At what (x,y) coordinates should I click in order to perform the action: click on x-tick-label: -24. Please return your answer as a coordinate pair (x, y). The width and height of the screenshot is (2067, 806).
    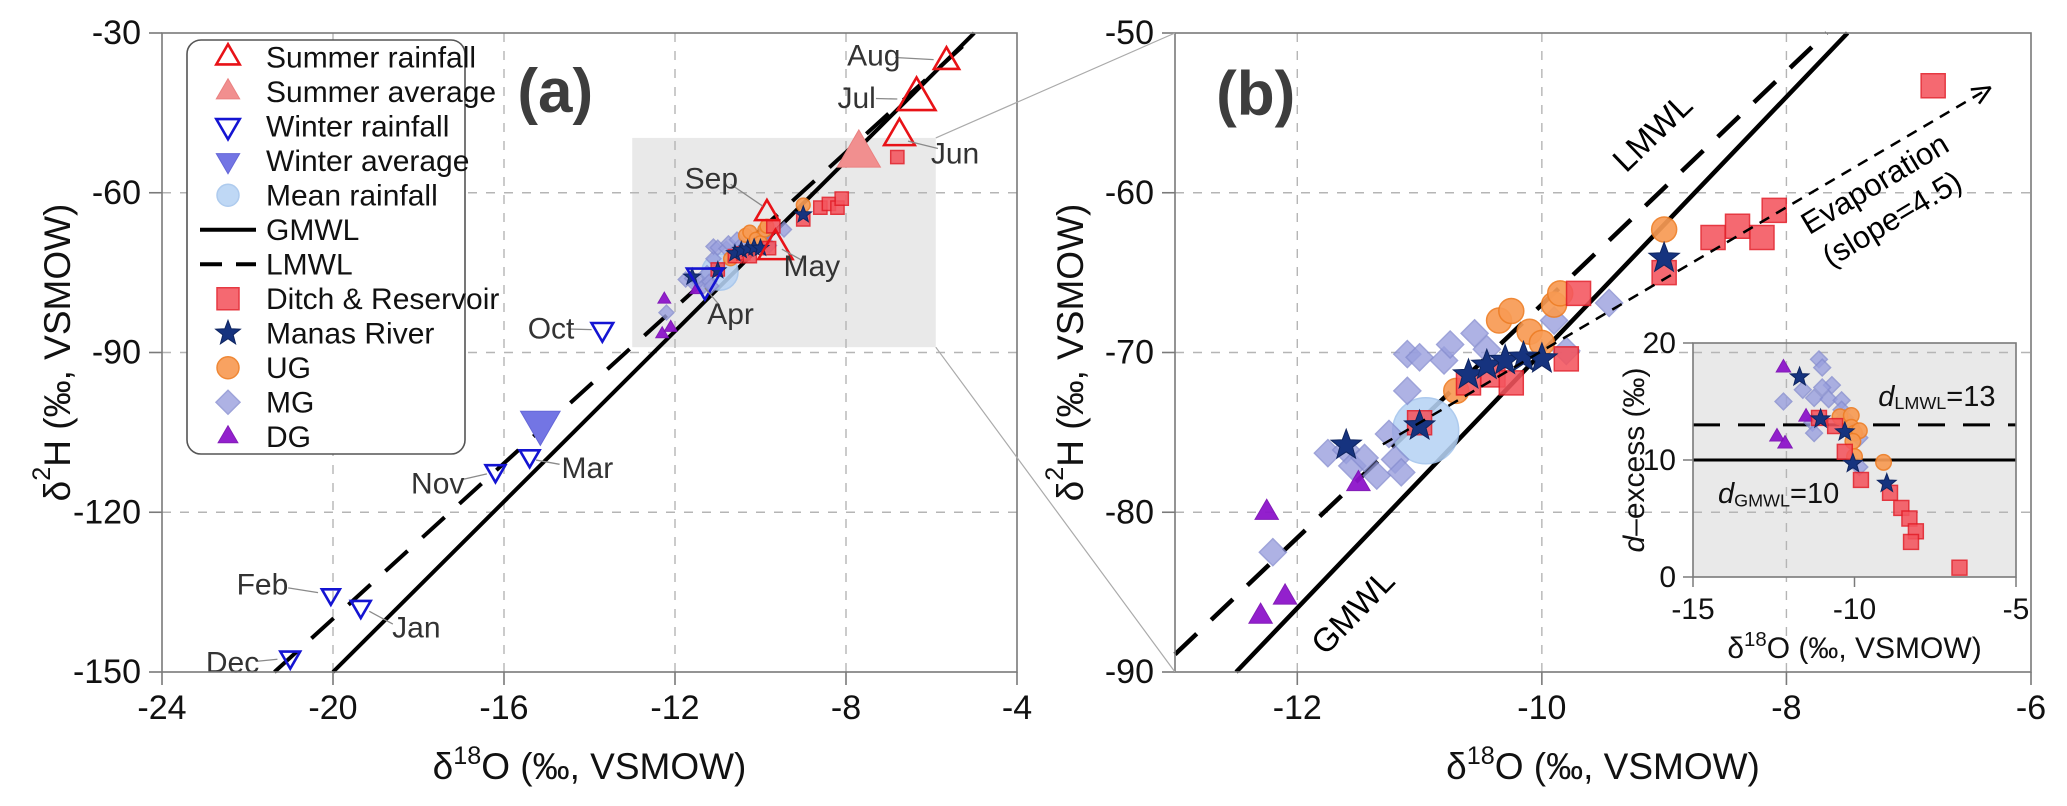
    Looking at the image, I should click on (161, 708).